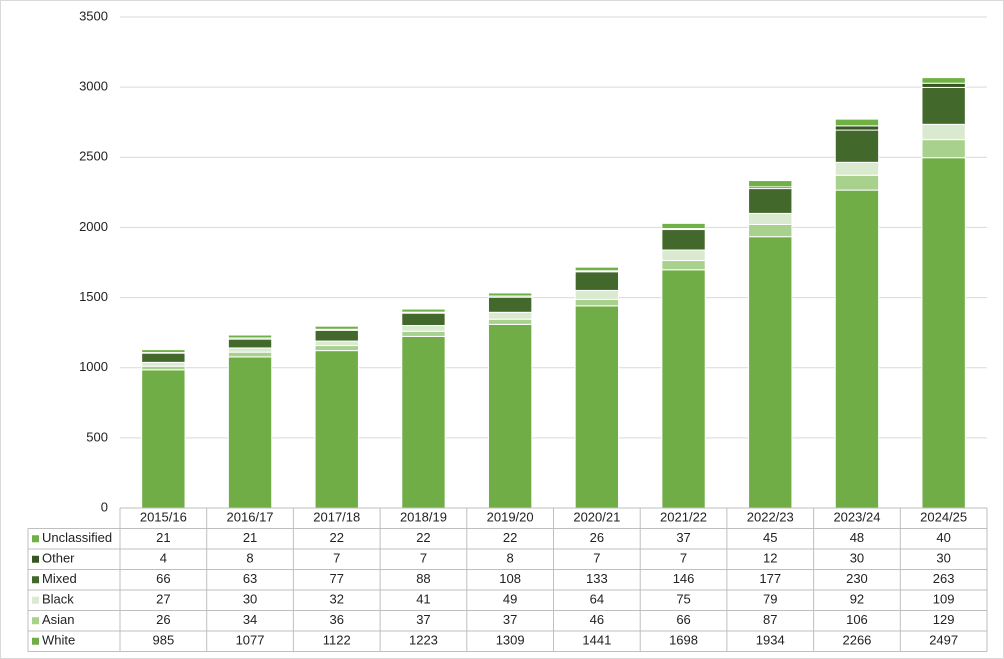 Image resolution: width=1004 pixels, height=659 pixels. Describe the element at coordinates (770, 558) in the screenshot. I see `table-cell: 12` at that location.